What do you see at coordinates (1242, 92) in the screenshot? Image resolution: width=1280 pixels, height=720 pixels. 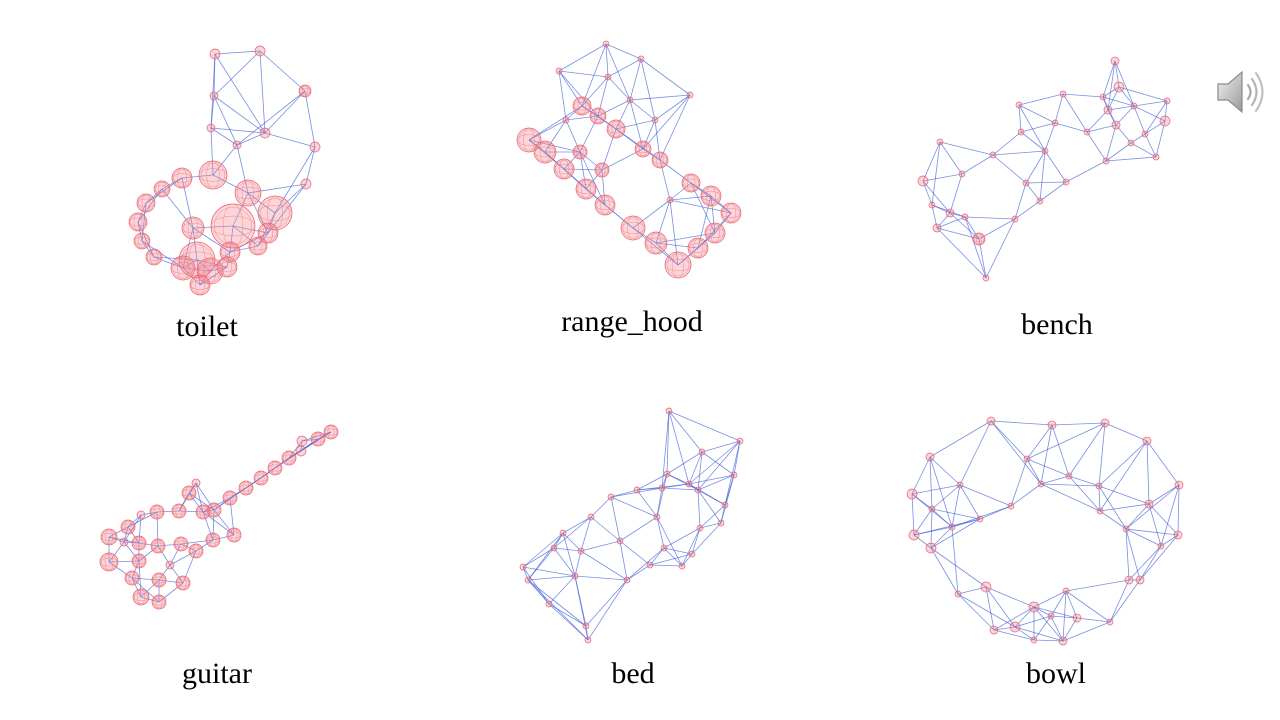 I see `speaker-icon` at bounding box center [1242, 92].